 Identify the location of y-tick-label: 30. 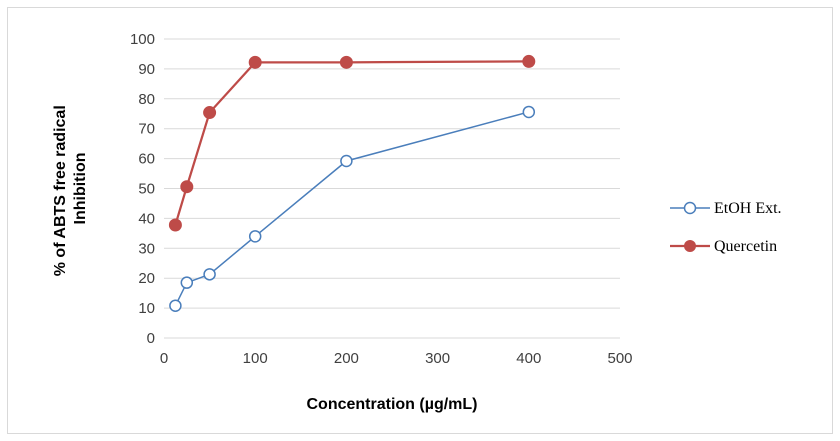
(146, 248).